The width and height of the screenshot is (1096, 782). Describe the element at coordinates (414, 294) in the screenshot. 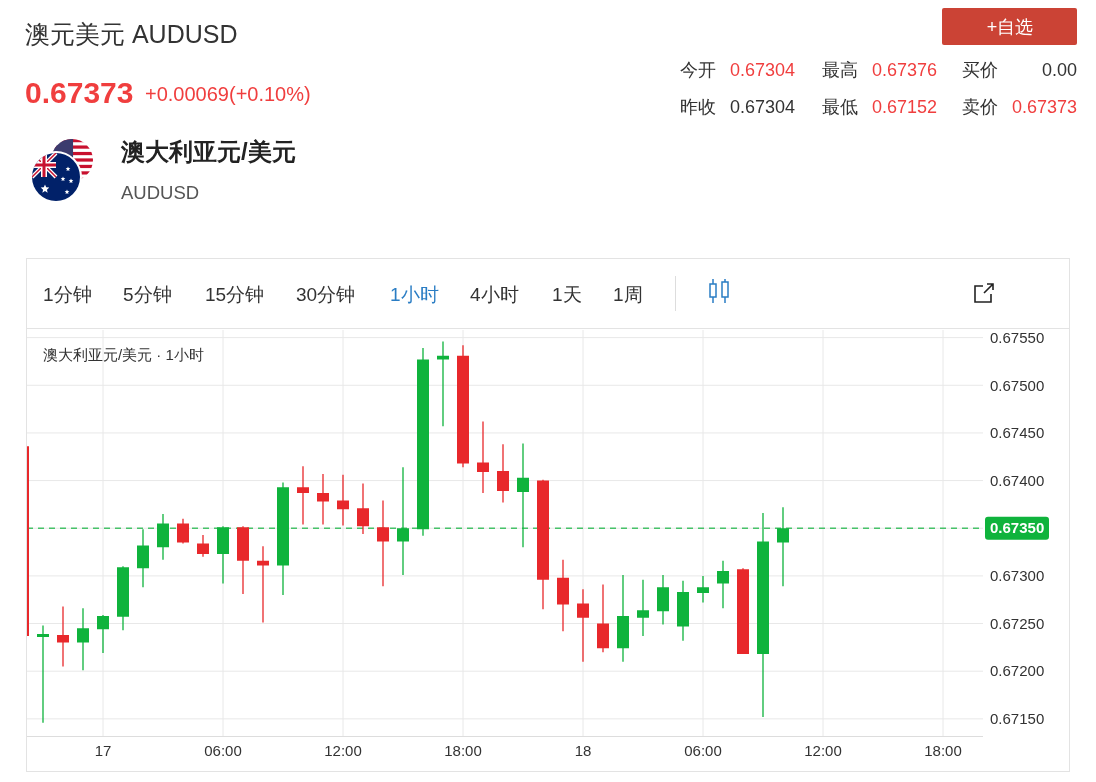

I see `text: 1小时` at that location.